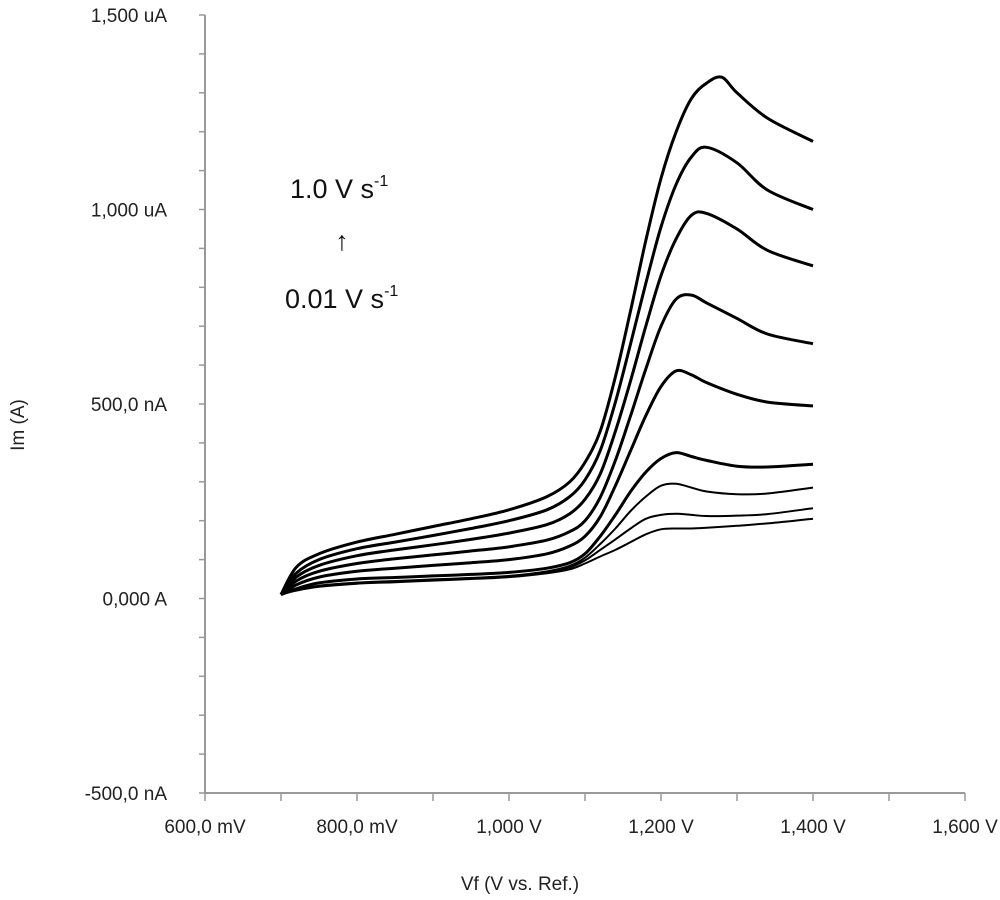  What do you see at coordinates (126, 794) in the screenshot?
I see `y-tick-label: -500,0 nA` at bounding box center [126, 794].